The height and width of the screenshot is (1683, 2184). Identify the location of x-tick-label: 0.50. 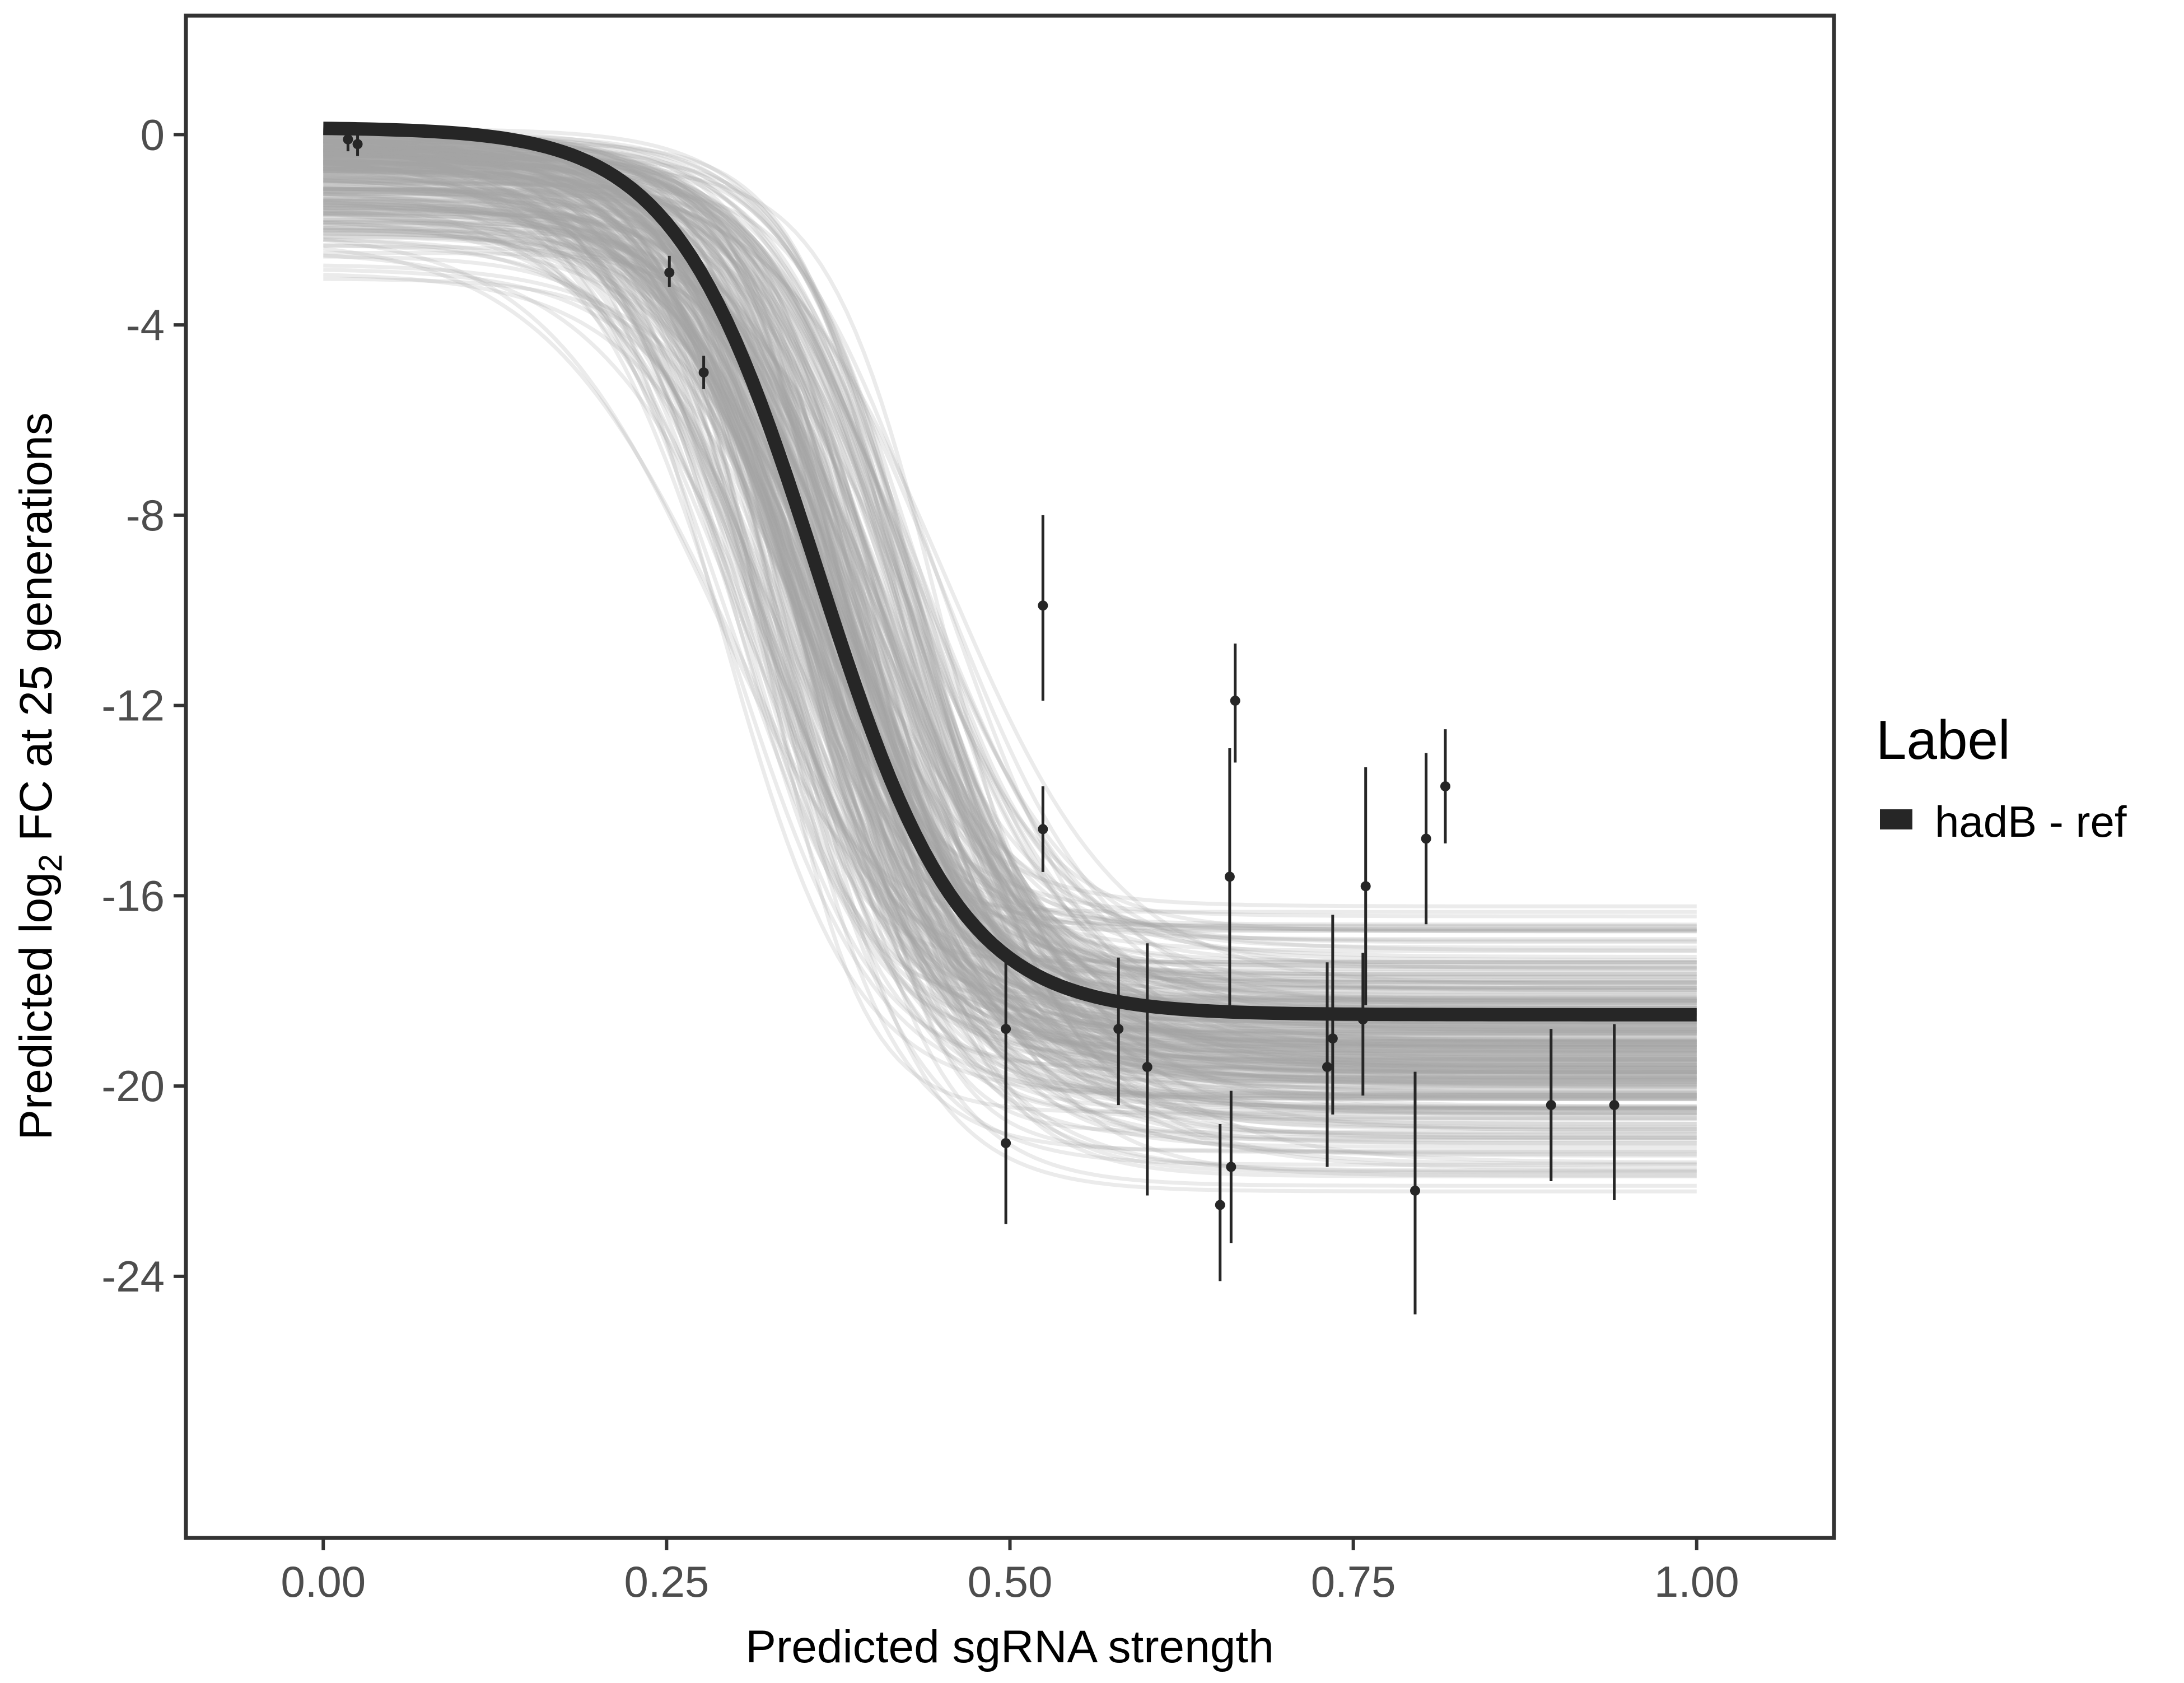
(1011, 1581).